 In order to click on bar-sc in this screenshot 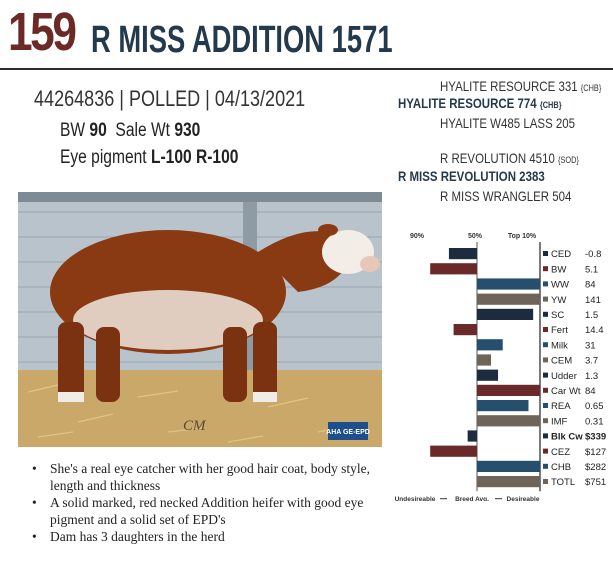, I will do `click(505, 314)`.